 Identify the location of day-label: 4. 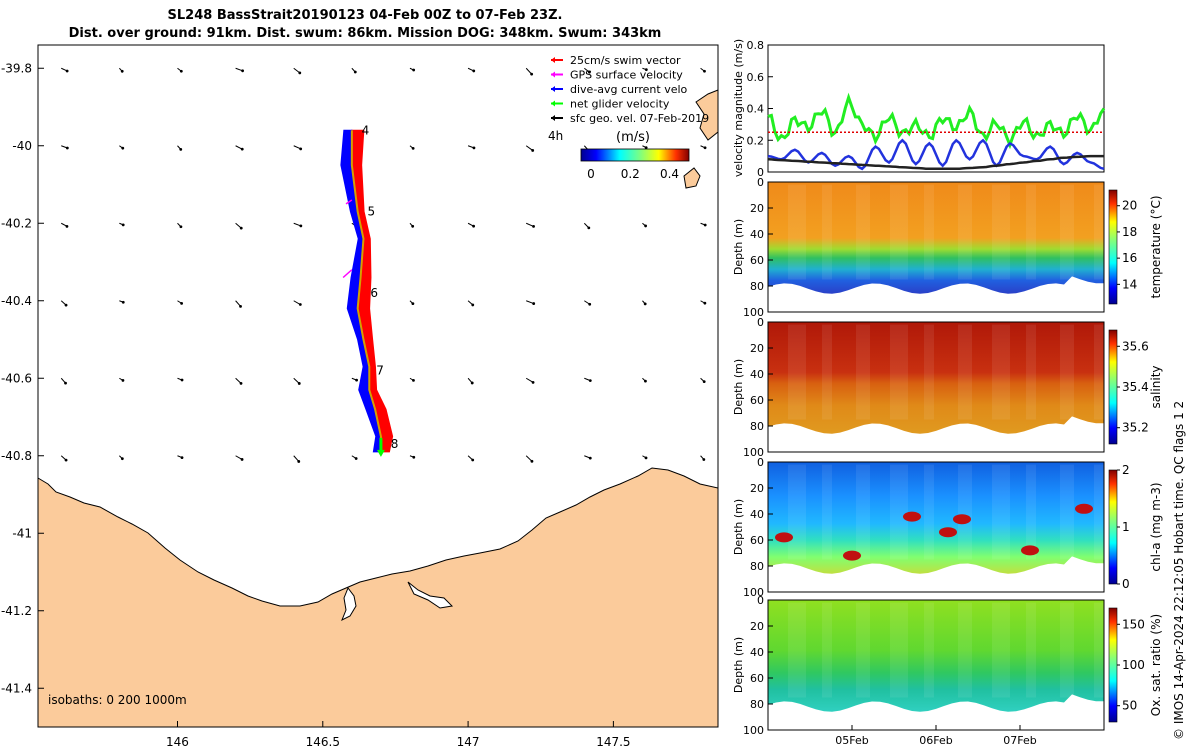
(366, 130).